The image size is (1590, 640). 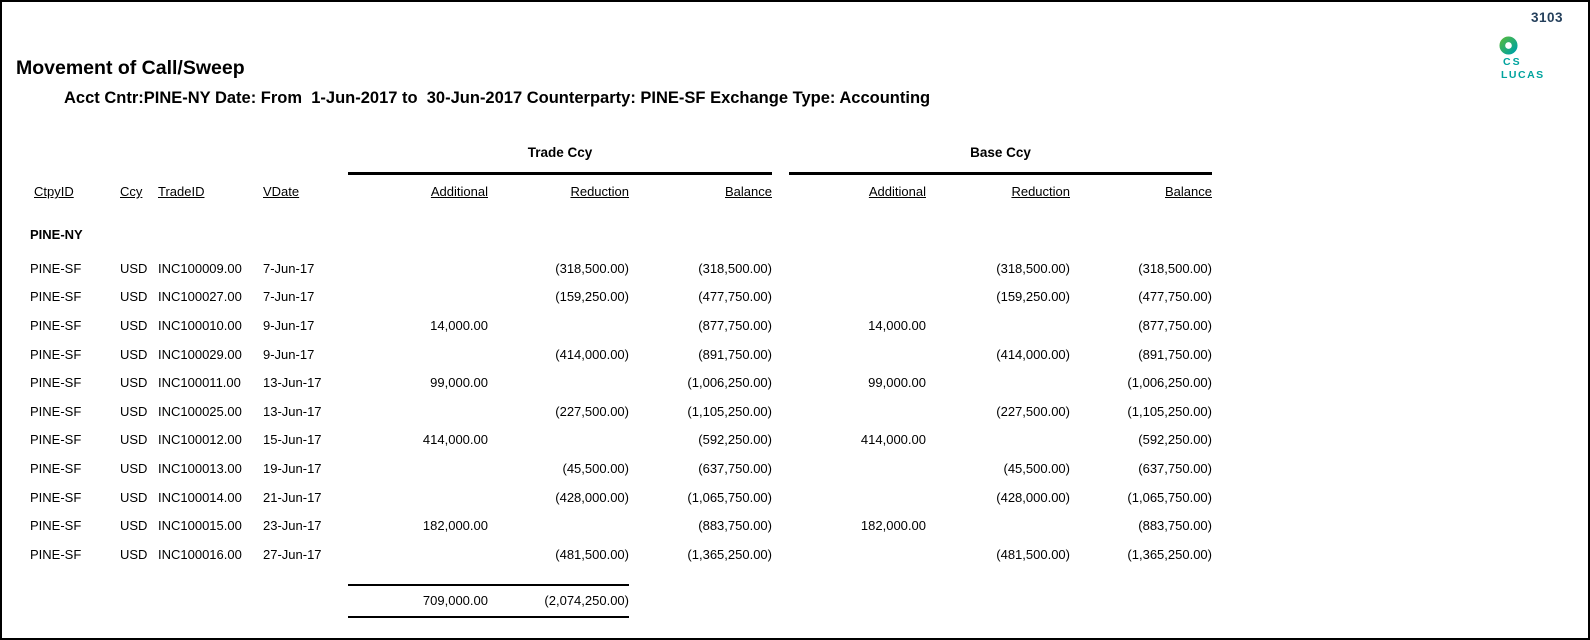 What do you see at coordinates (735, 325) in the screenshot?
I see `cell-trade-balance: (877,750.00)` at bounding box center [735, 325].